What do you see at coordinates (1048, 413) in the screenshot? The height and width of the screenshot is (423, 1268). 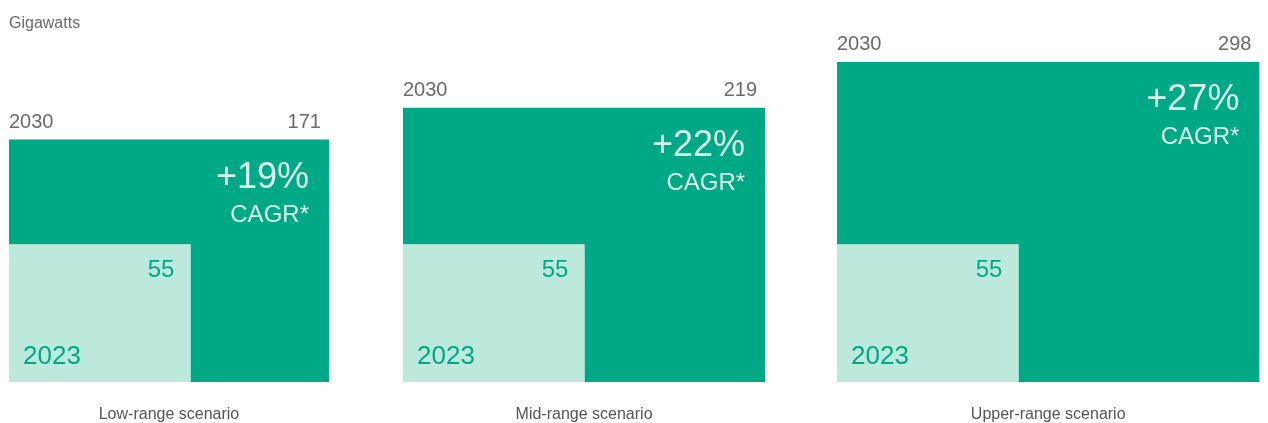 I see `text: Upper-range scenario` at bounding box center [1048, 413].